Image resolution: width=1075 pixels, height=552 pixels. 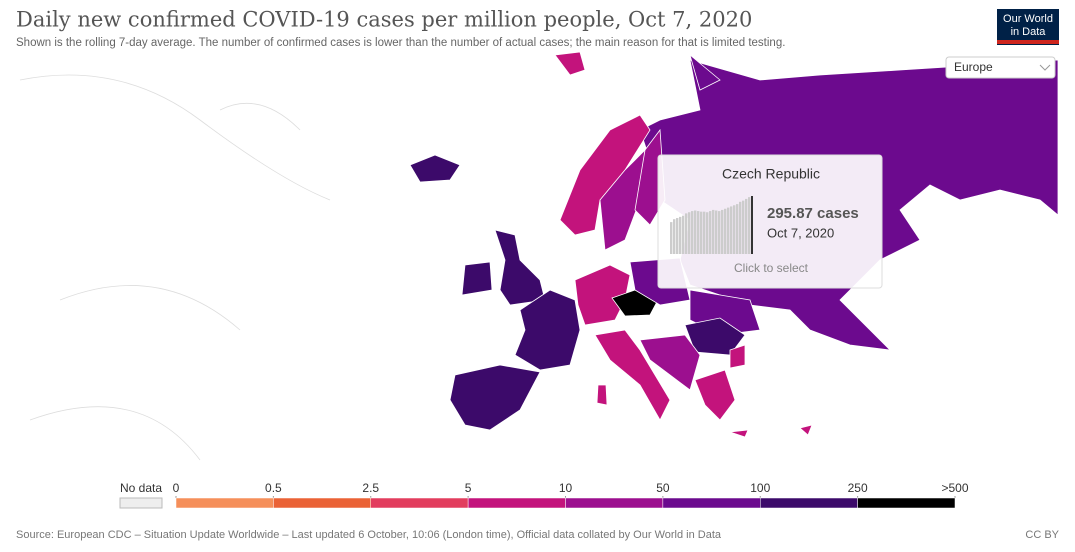 I want to click on bulgaria, so click(x=737, y=356).